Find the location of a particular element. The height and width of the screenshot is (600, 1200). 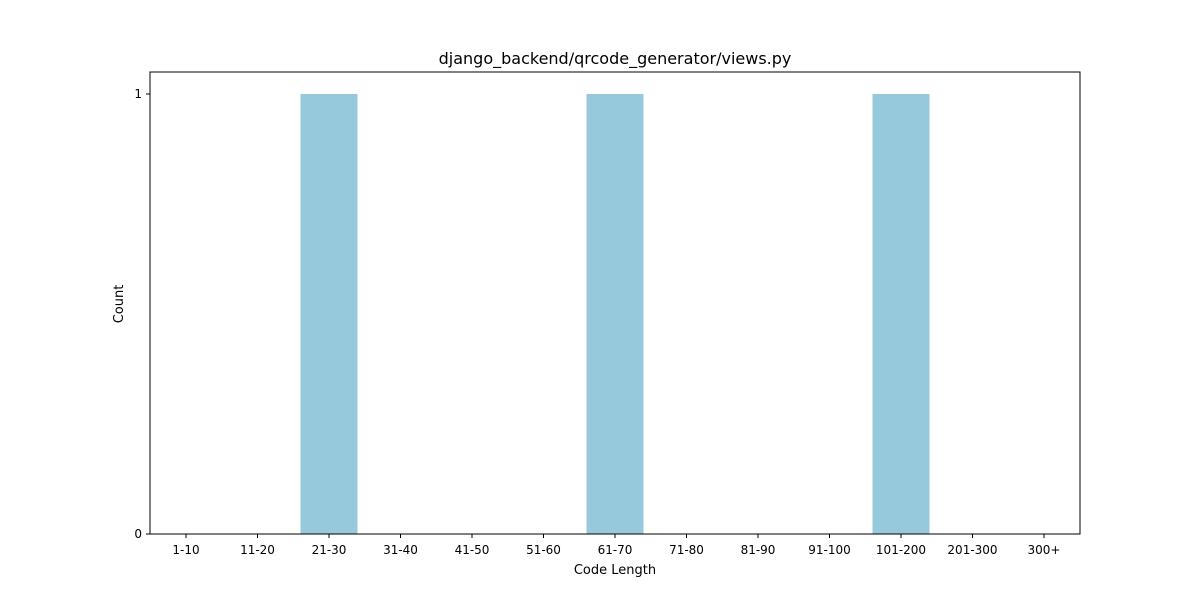

x-tick-label: 101-200 is located at coordinates (901, 550).